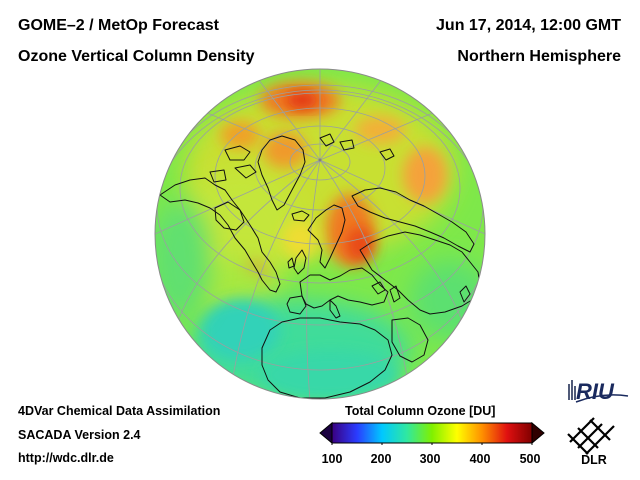  I want to click on title-product: Ozone Vertical Column Density, so click(136, 56).